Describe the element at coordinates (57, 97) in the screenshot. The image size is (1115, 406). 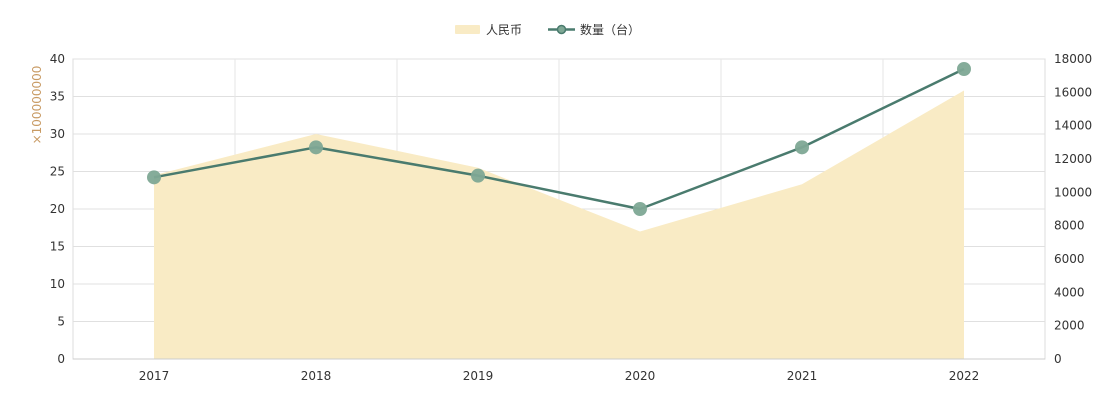
I see `y-left-tick-label: 35` at that location.